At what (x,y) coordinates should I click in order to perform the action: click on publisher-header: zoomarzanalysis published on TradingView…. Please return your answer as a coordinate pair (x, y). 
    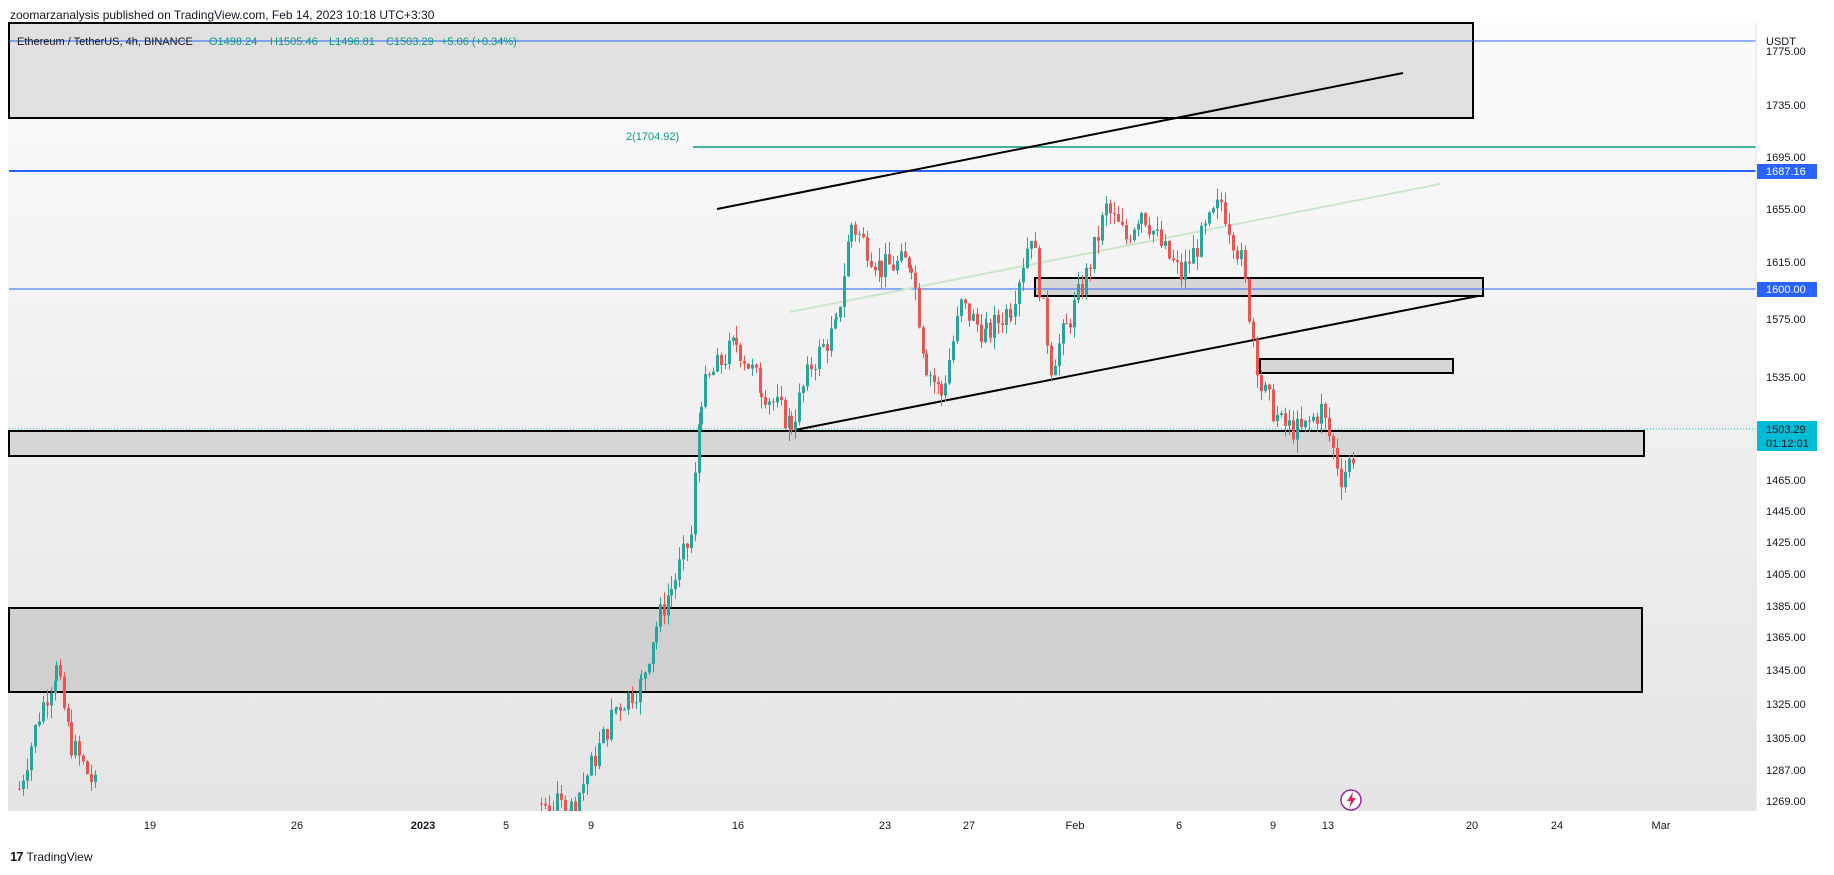
    Looking at the image, I should click on (222, 15).